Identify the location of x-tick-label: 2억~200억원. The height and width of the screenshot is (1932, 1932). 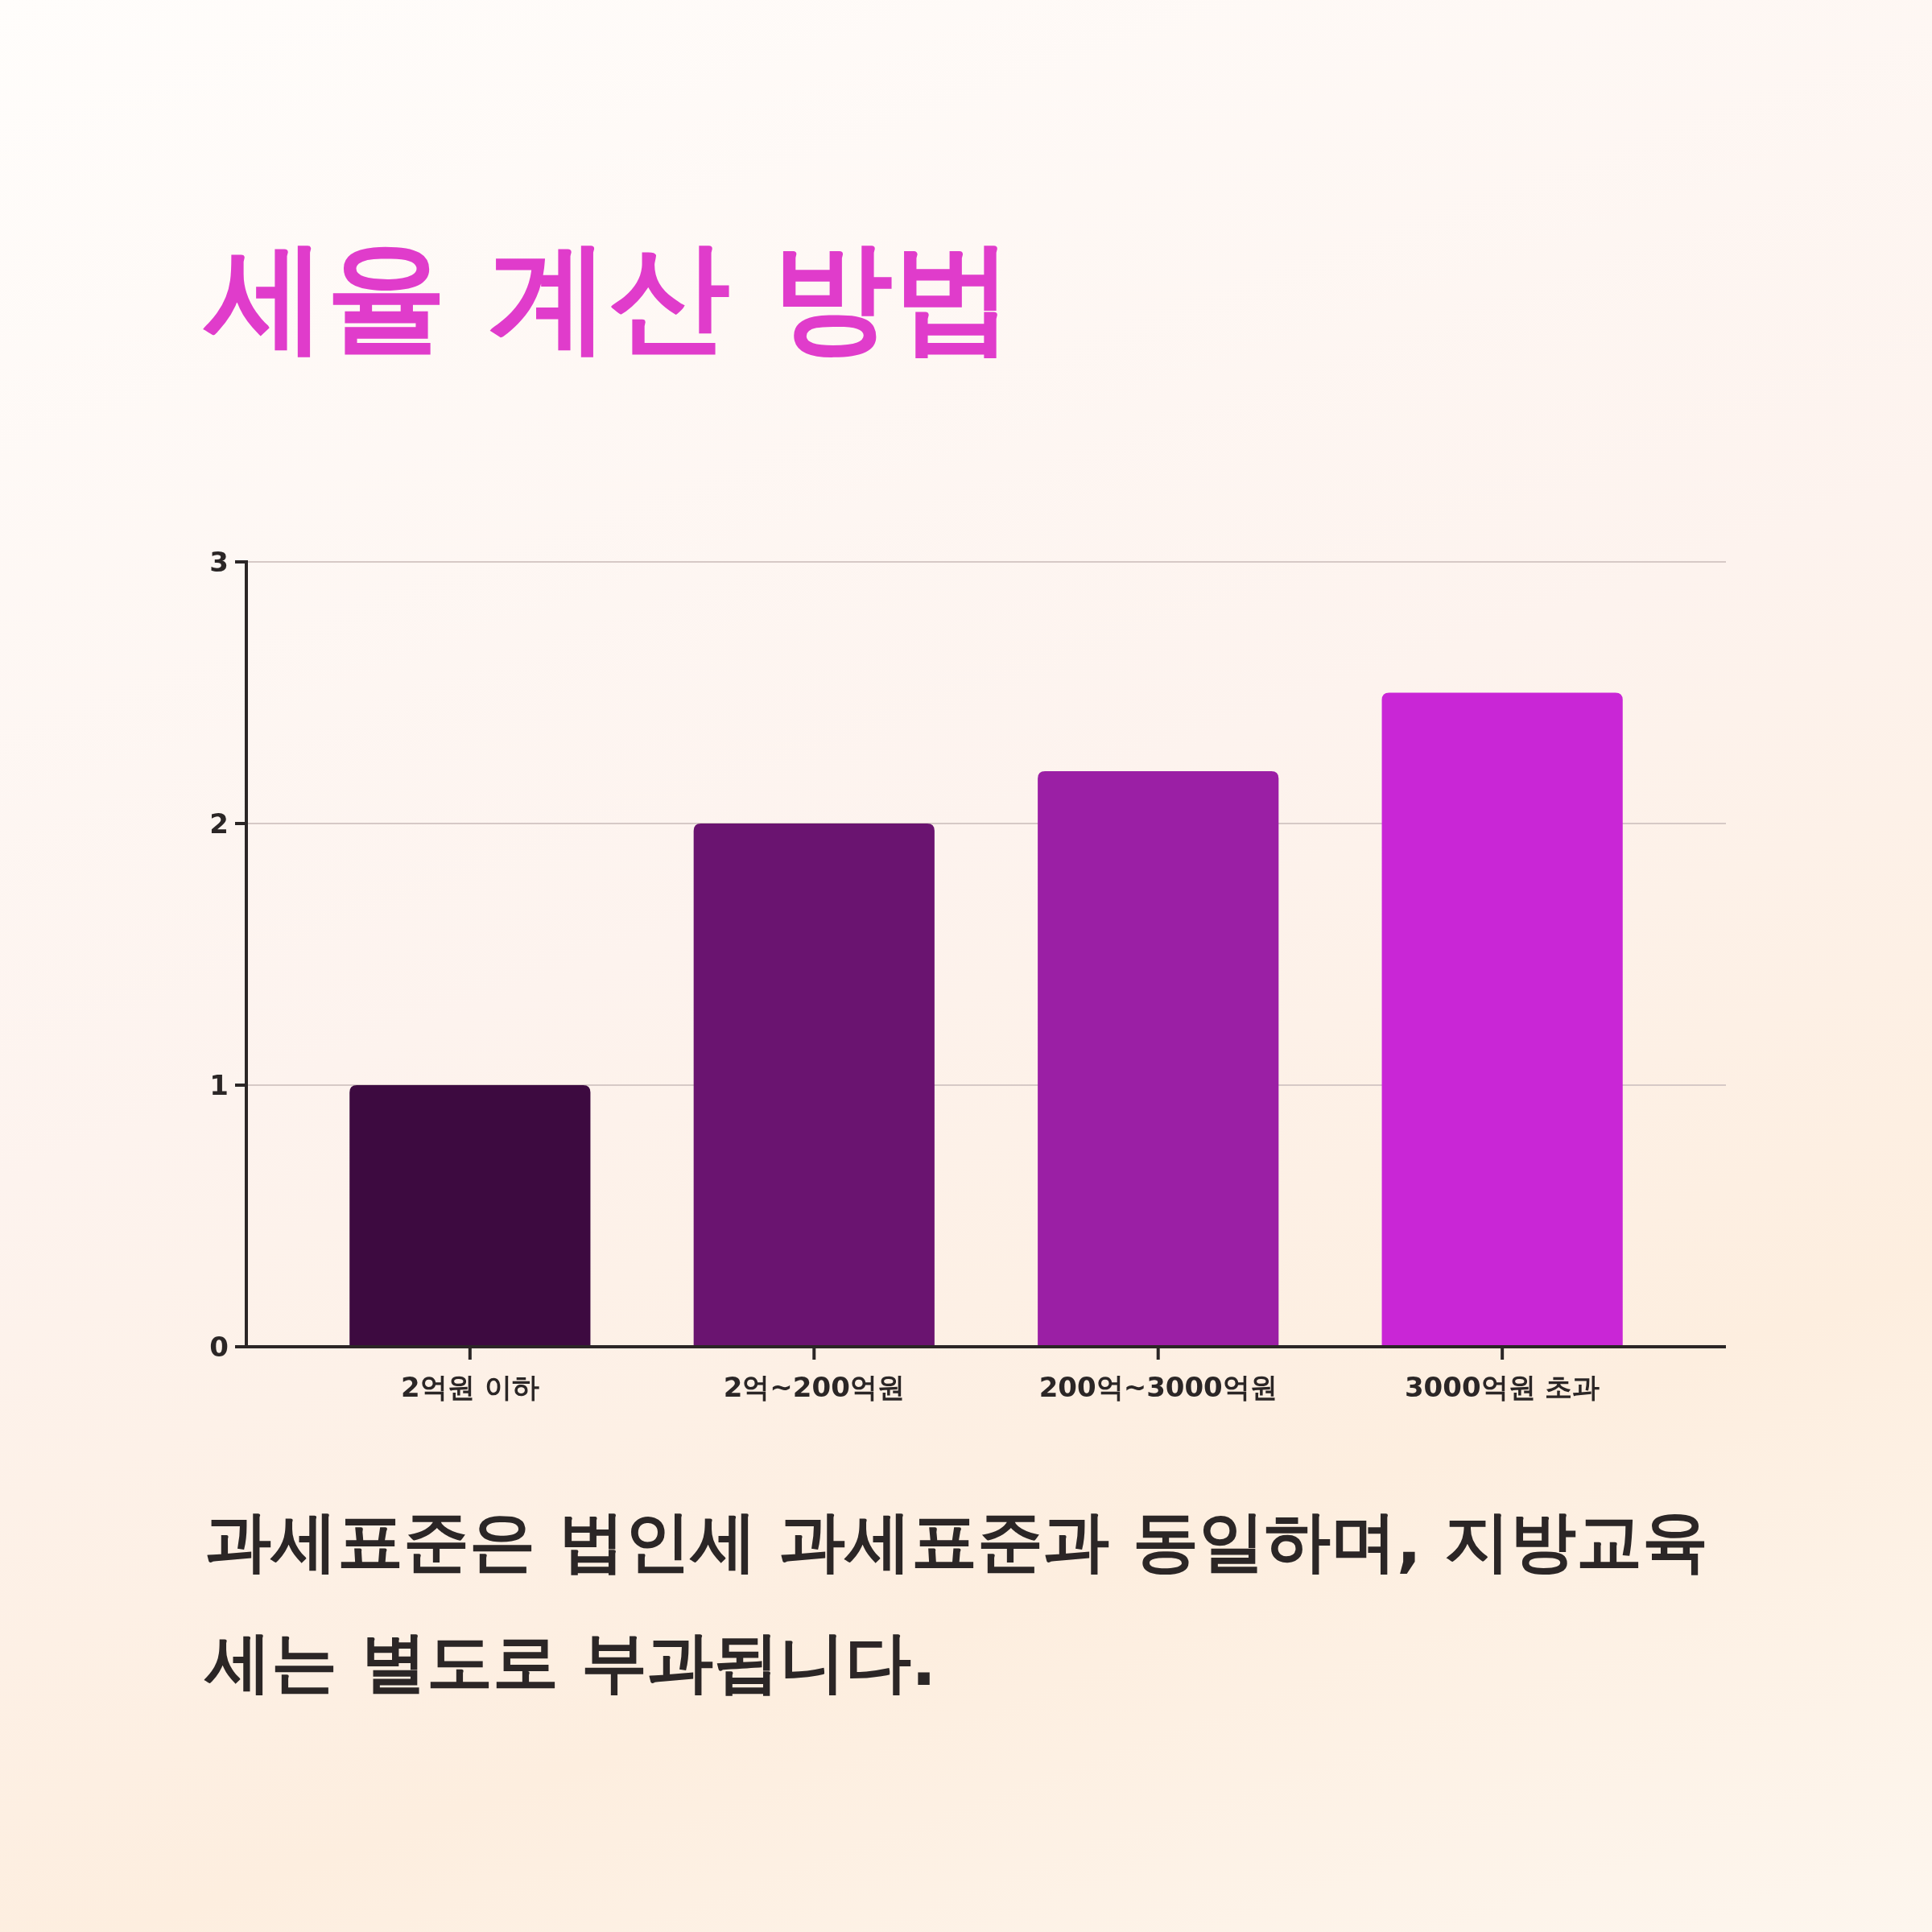
(814, 1387).